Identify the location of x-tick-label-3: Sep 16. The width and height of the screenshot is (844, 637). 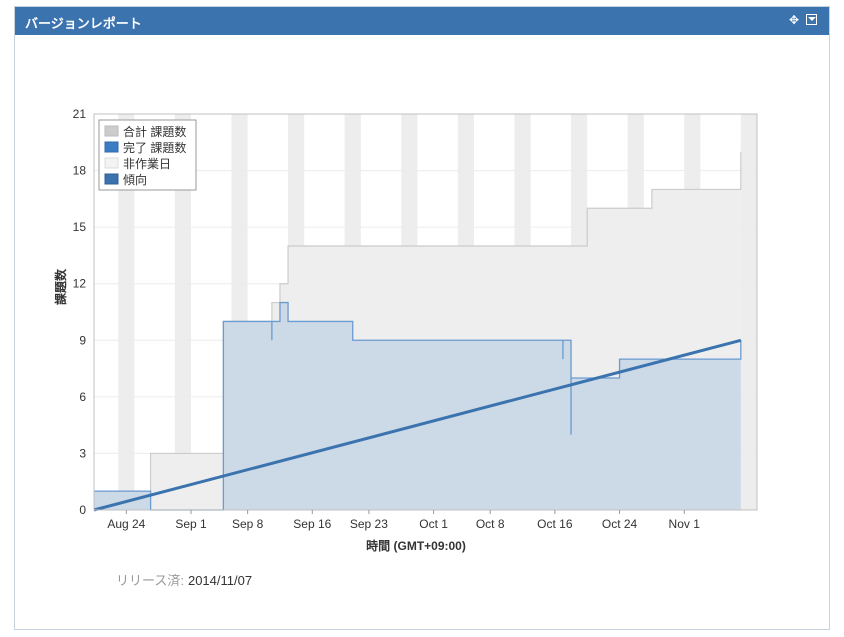
(312, 524).